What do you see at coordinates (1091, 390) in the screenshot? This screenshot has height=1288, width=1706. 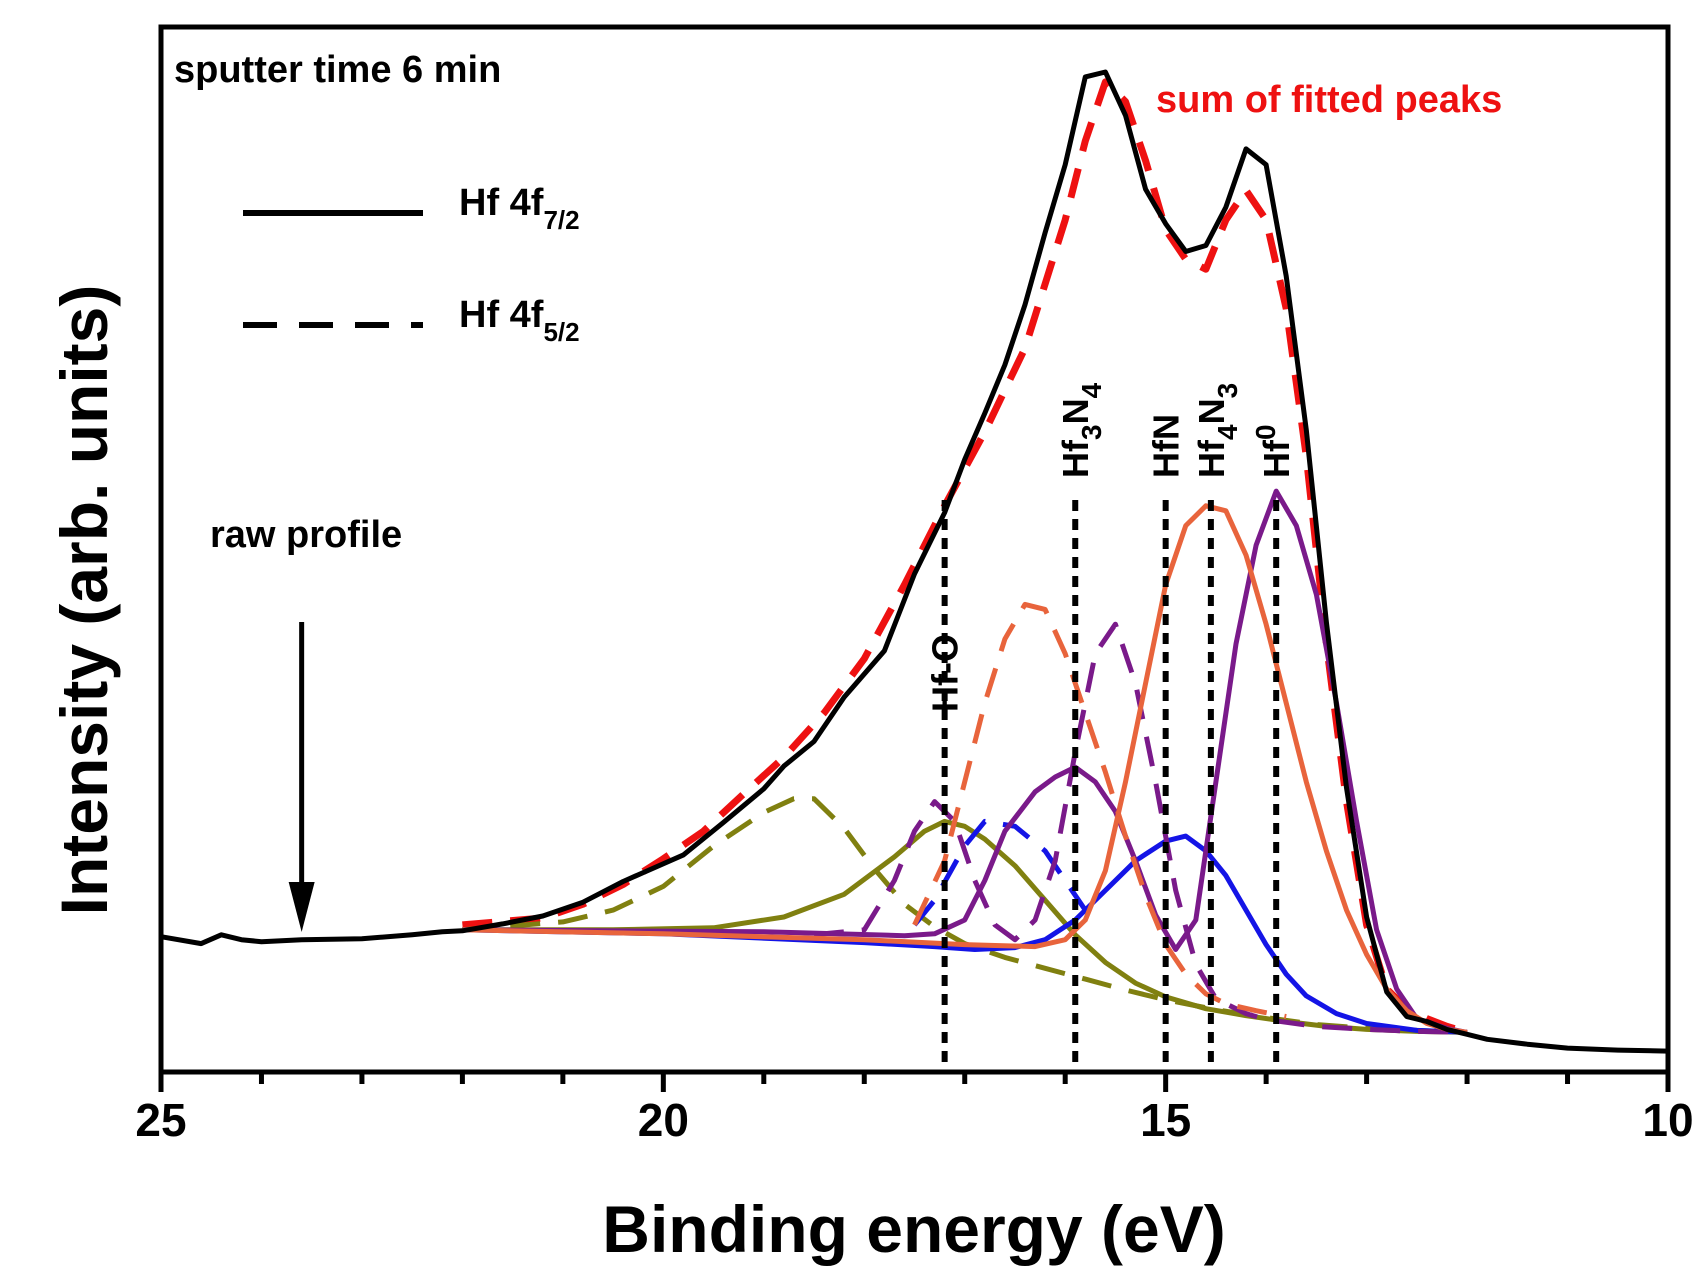 I see `peak-marker-label-2-part-4: 4` at bounding box center [1091, 390].